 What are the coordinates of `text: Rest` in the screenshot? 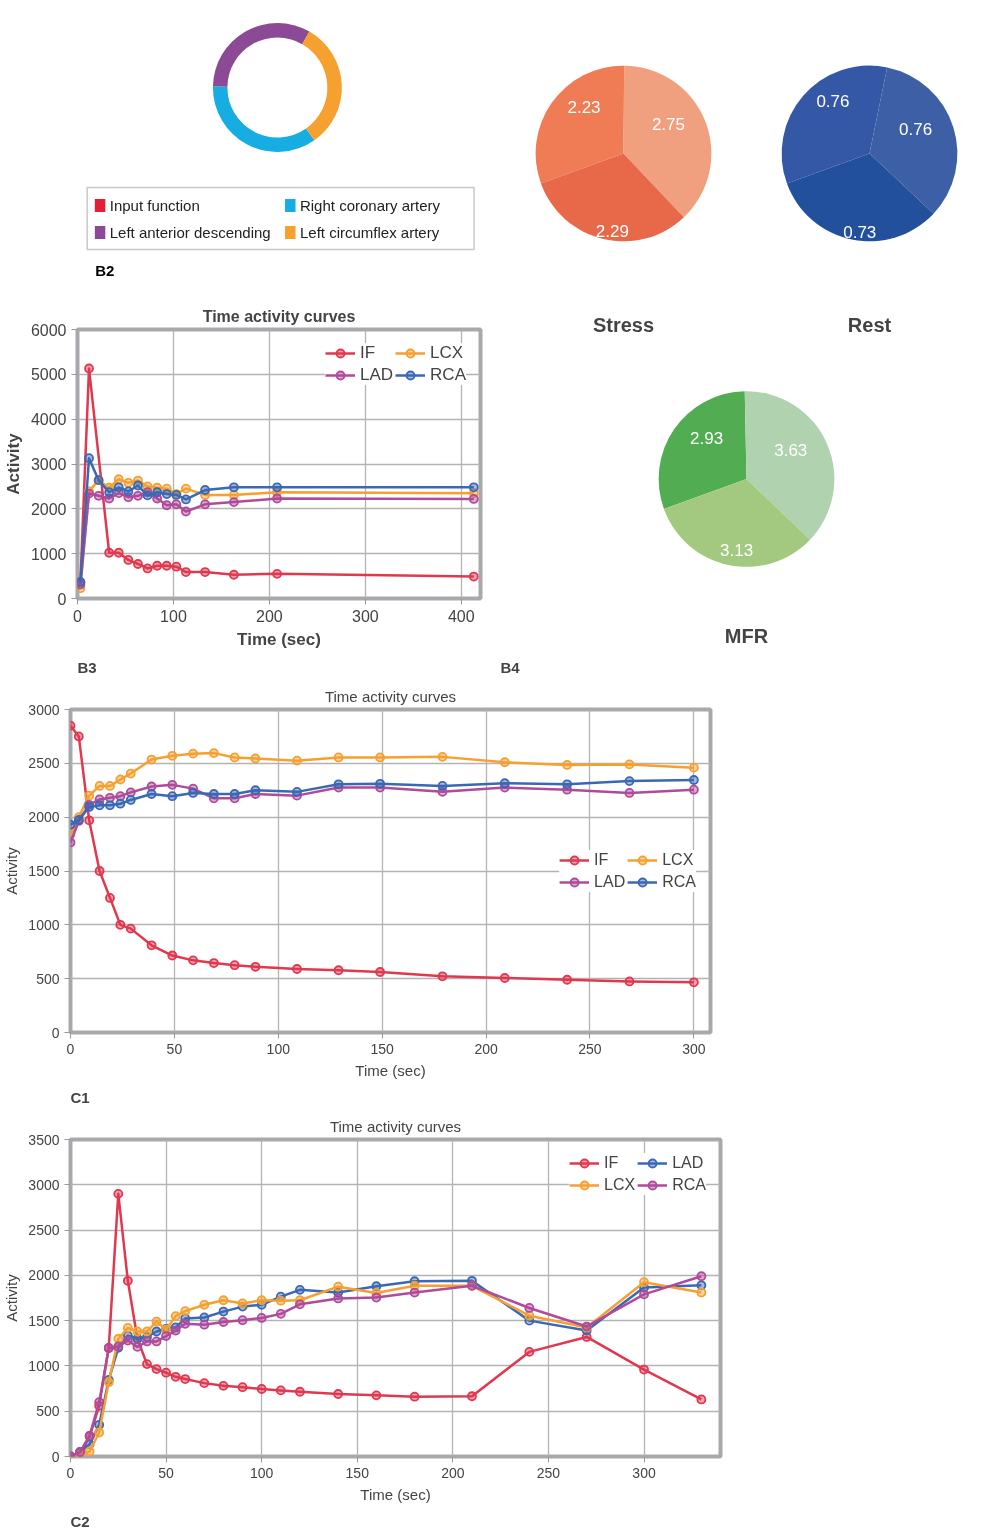 It's located at (869, 324).